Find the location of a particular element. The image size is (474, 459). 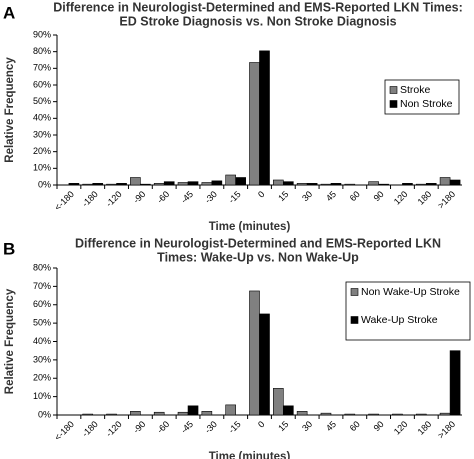

x-tick-label: -60 is located at coordinates (163, 427).